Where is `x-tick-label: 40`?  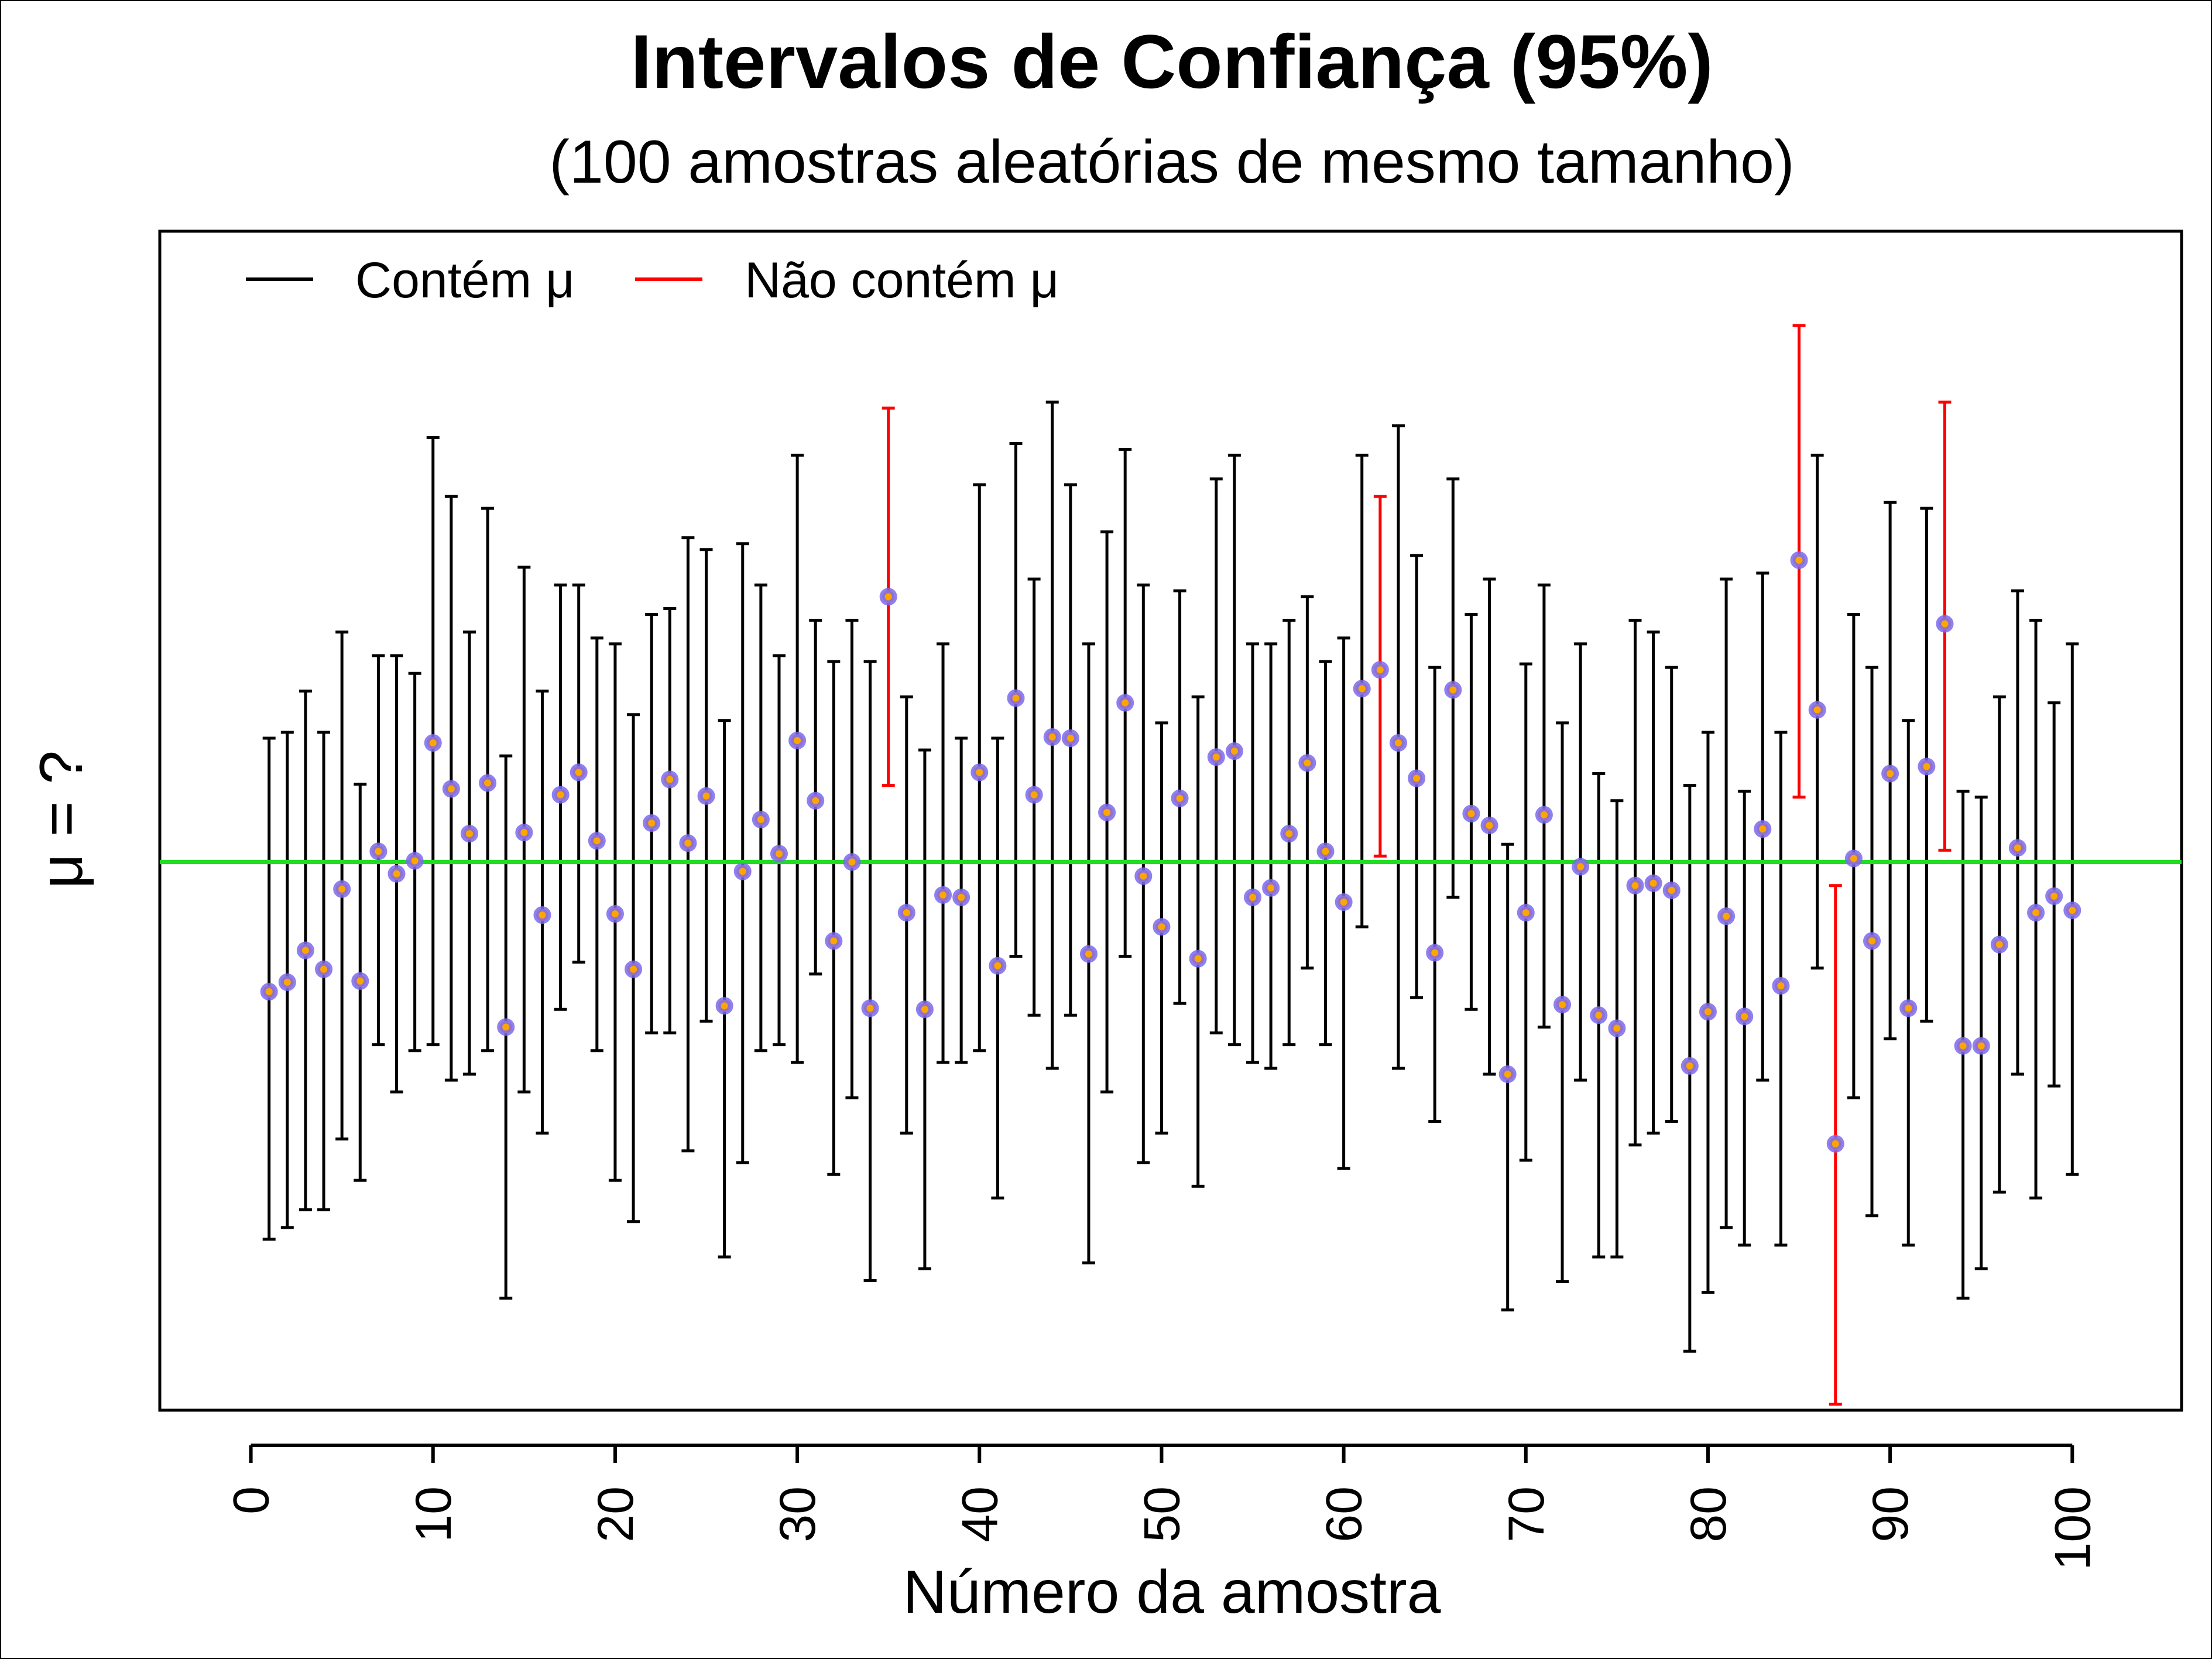
x-tick-label: 40 is located at coordinates (980, 1514).